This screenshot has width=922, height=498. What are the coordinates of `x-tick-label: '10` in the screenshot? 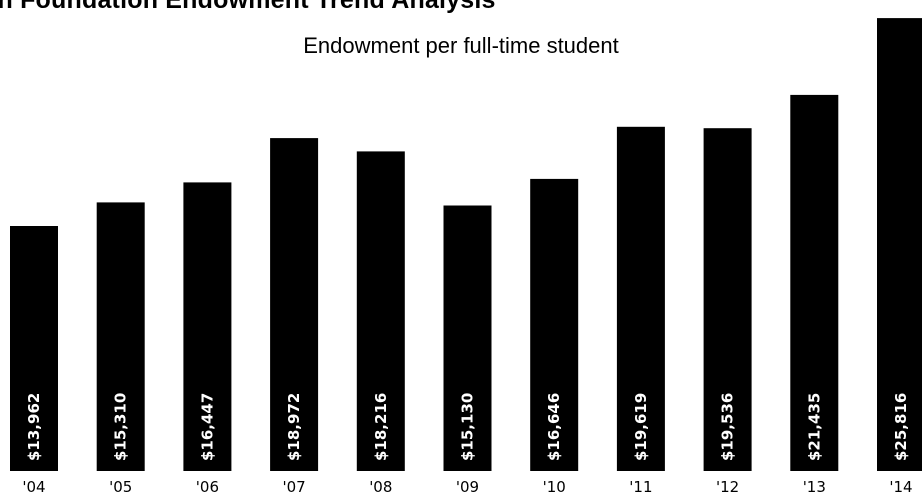 It's located at (554, 487).